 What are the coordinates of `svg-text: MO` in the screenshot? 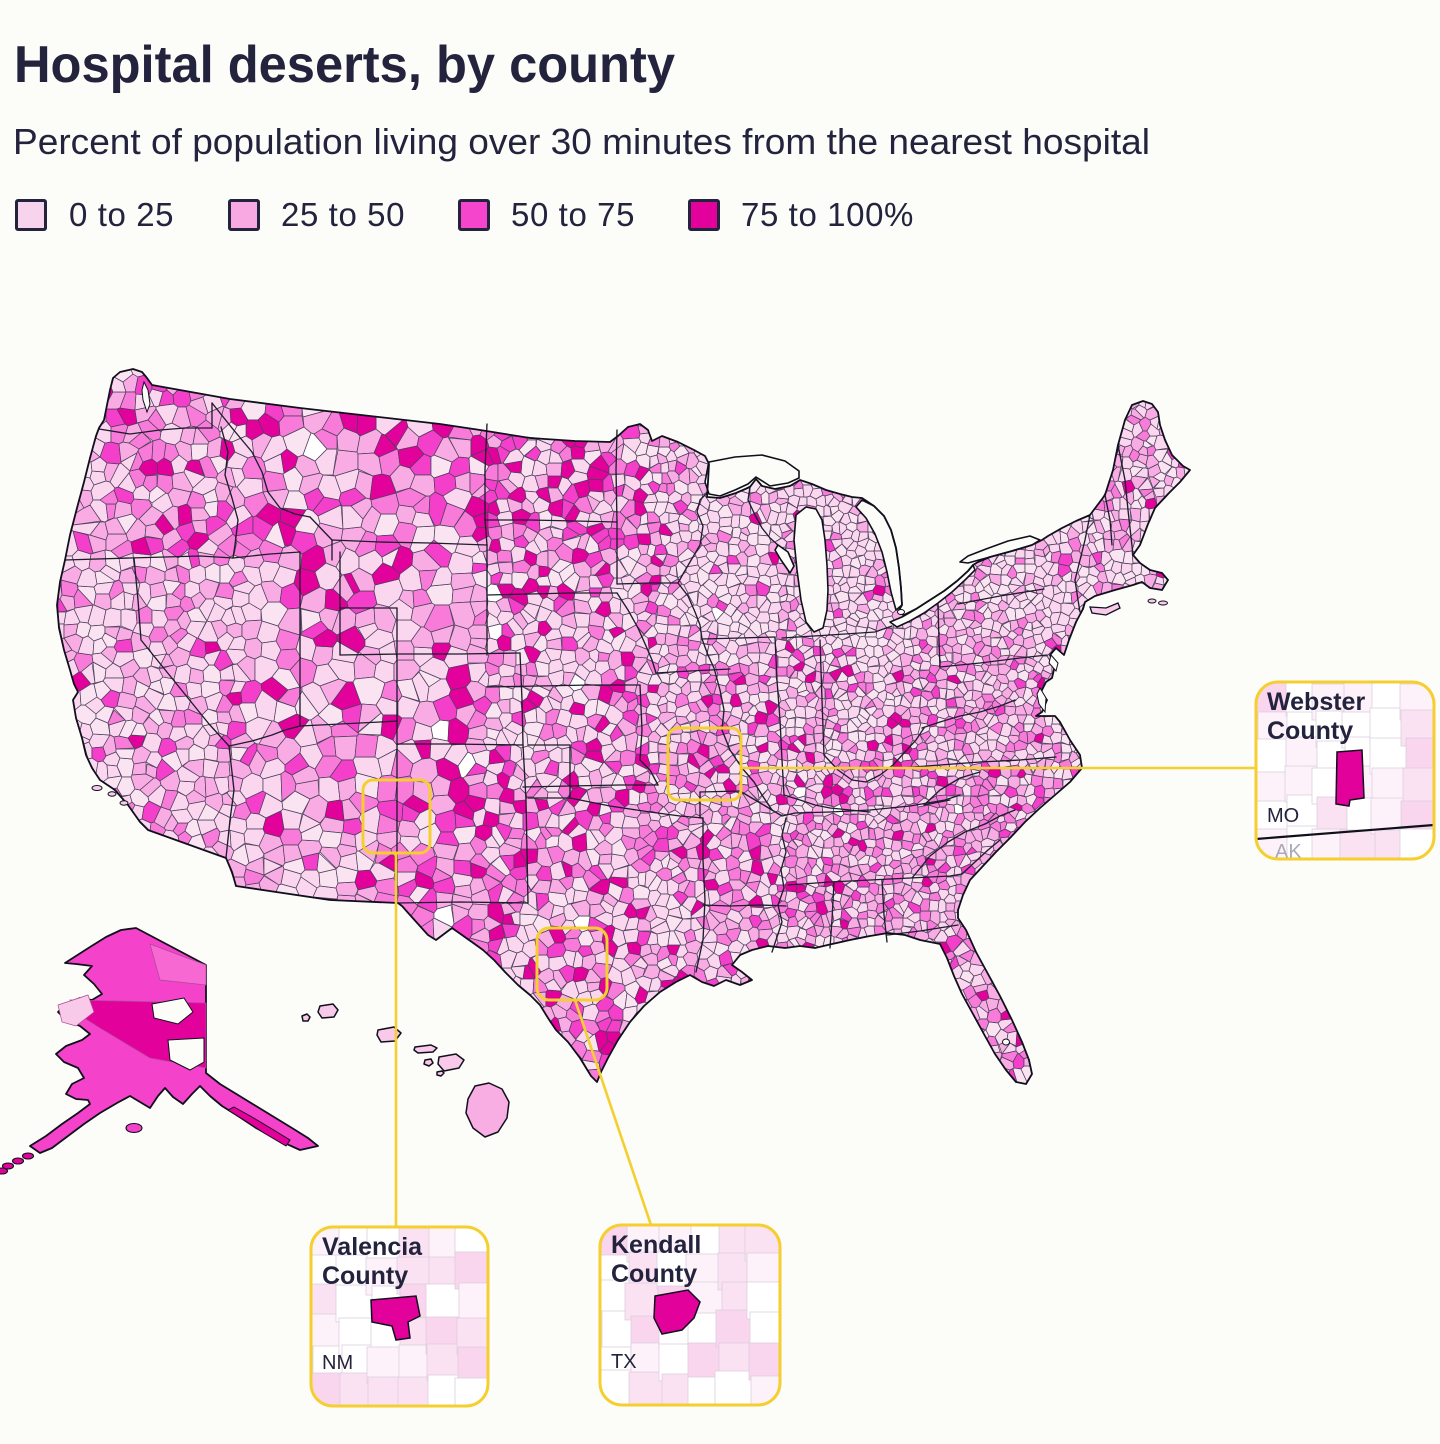 It's located at (1283, 816).